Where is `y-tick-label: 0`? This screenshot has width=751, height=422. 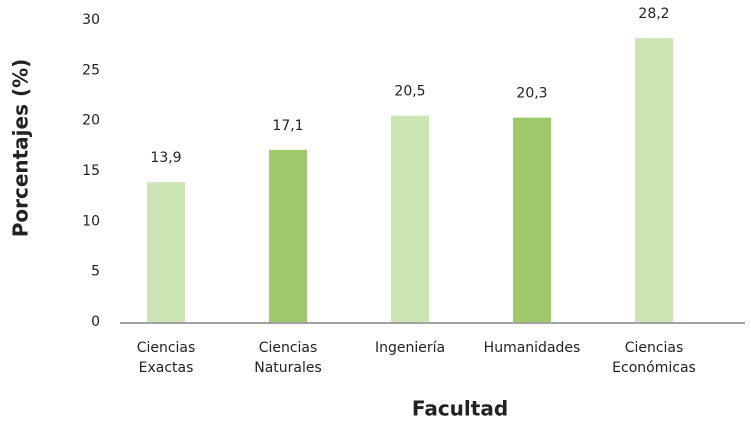
y-tick-label: 0 is located at coordinates (95, 322).